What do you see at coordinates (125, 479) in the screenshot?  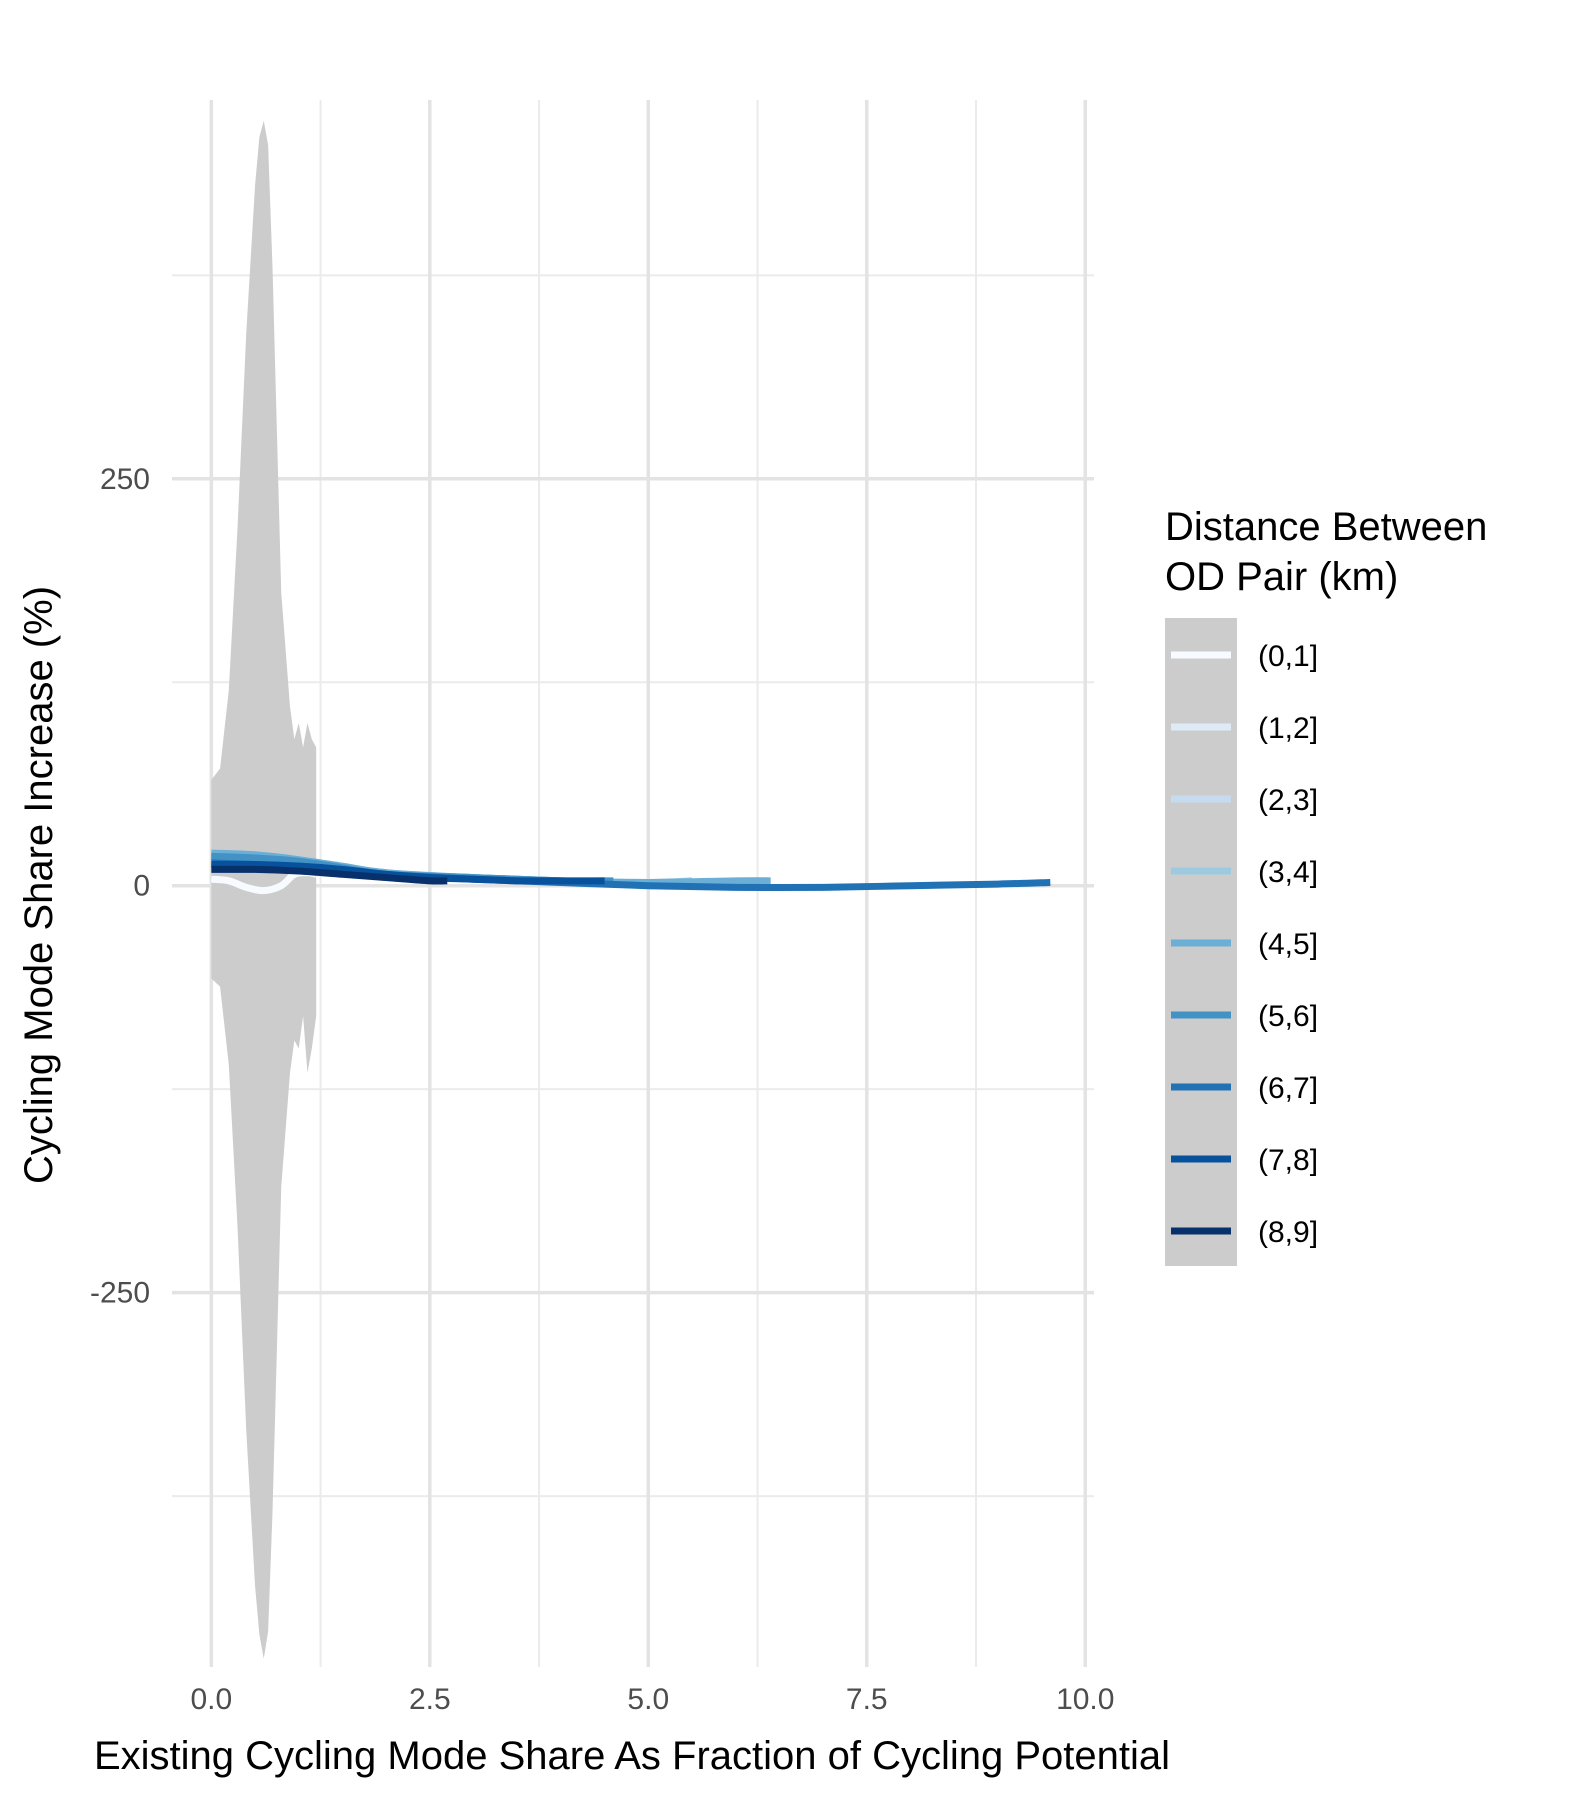 I see `y-tick-label: 250` at bounding box center [125, 479].